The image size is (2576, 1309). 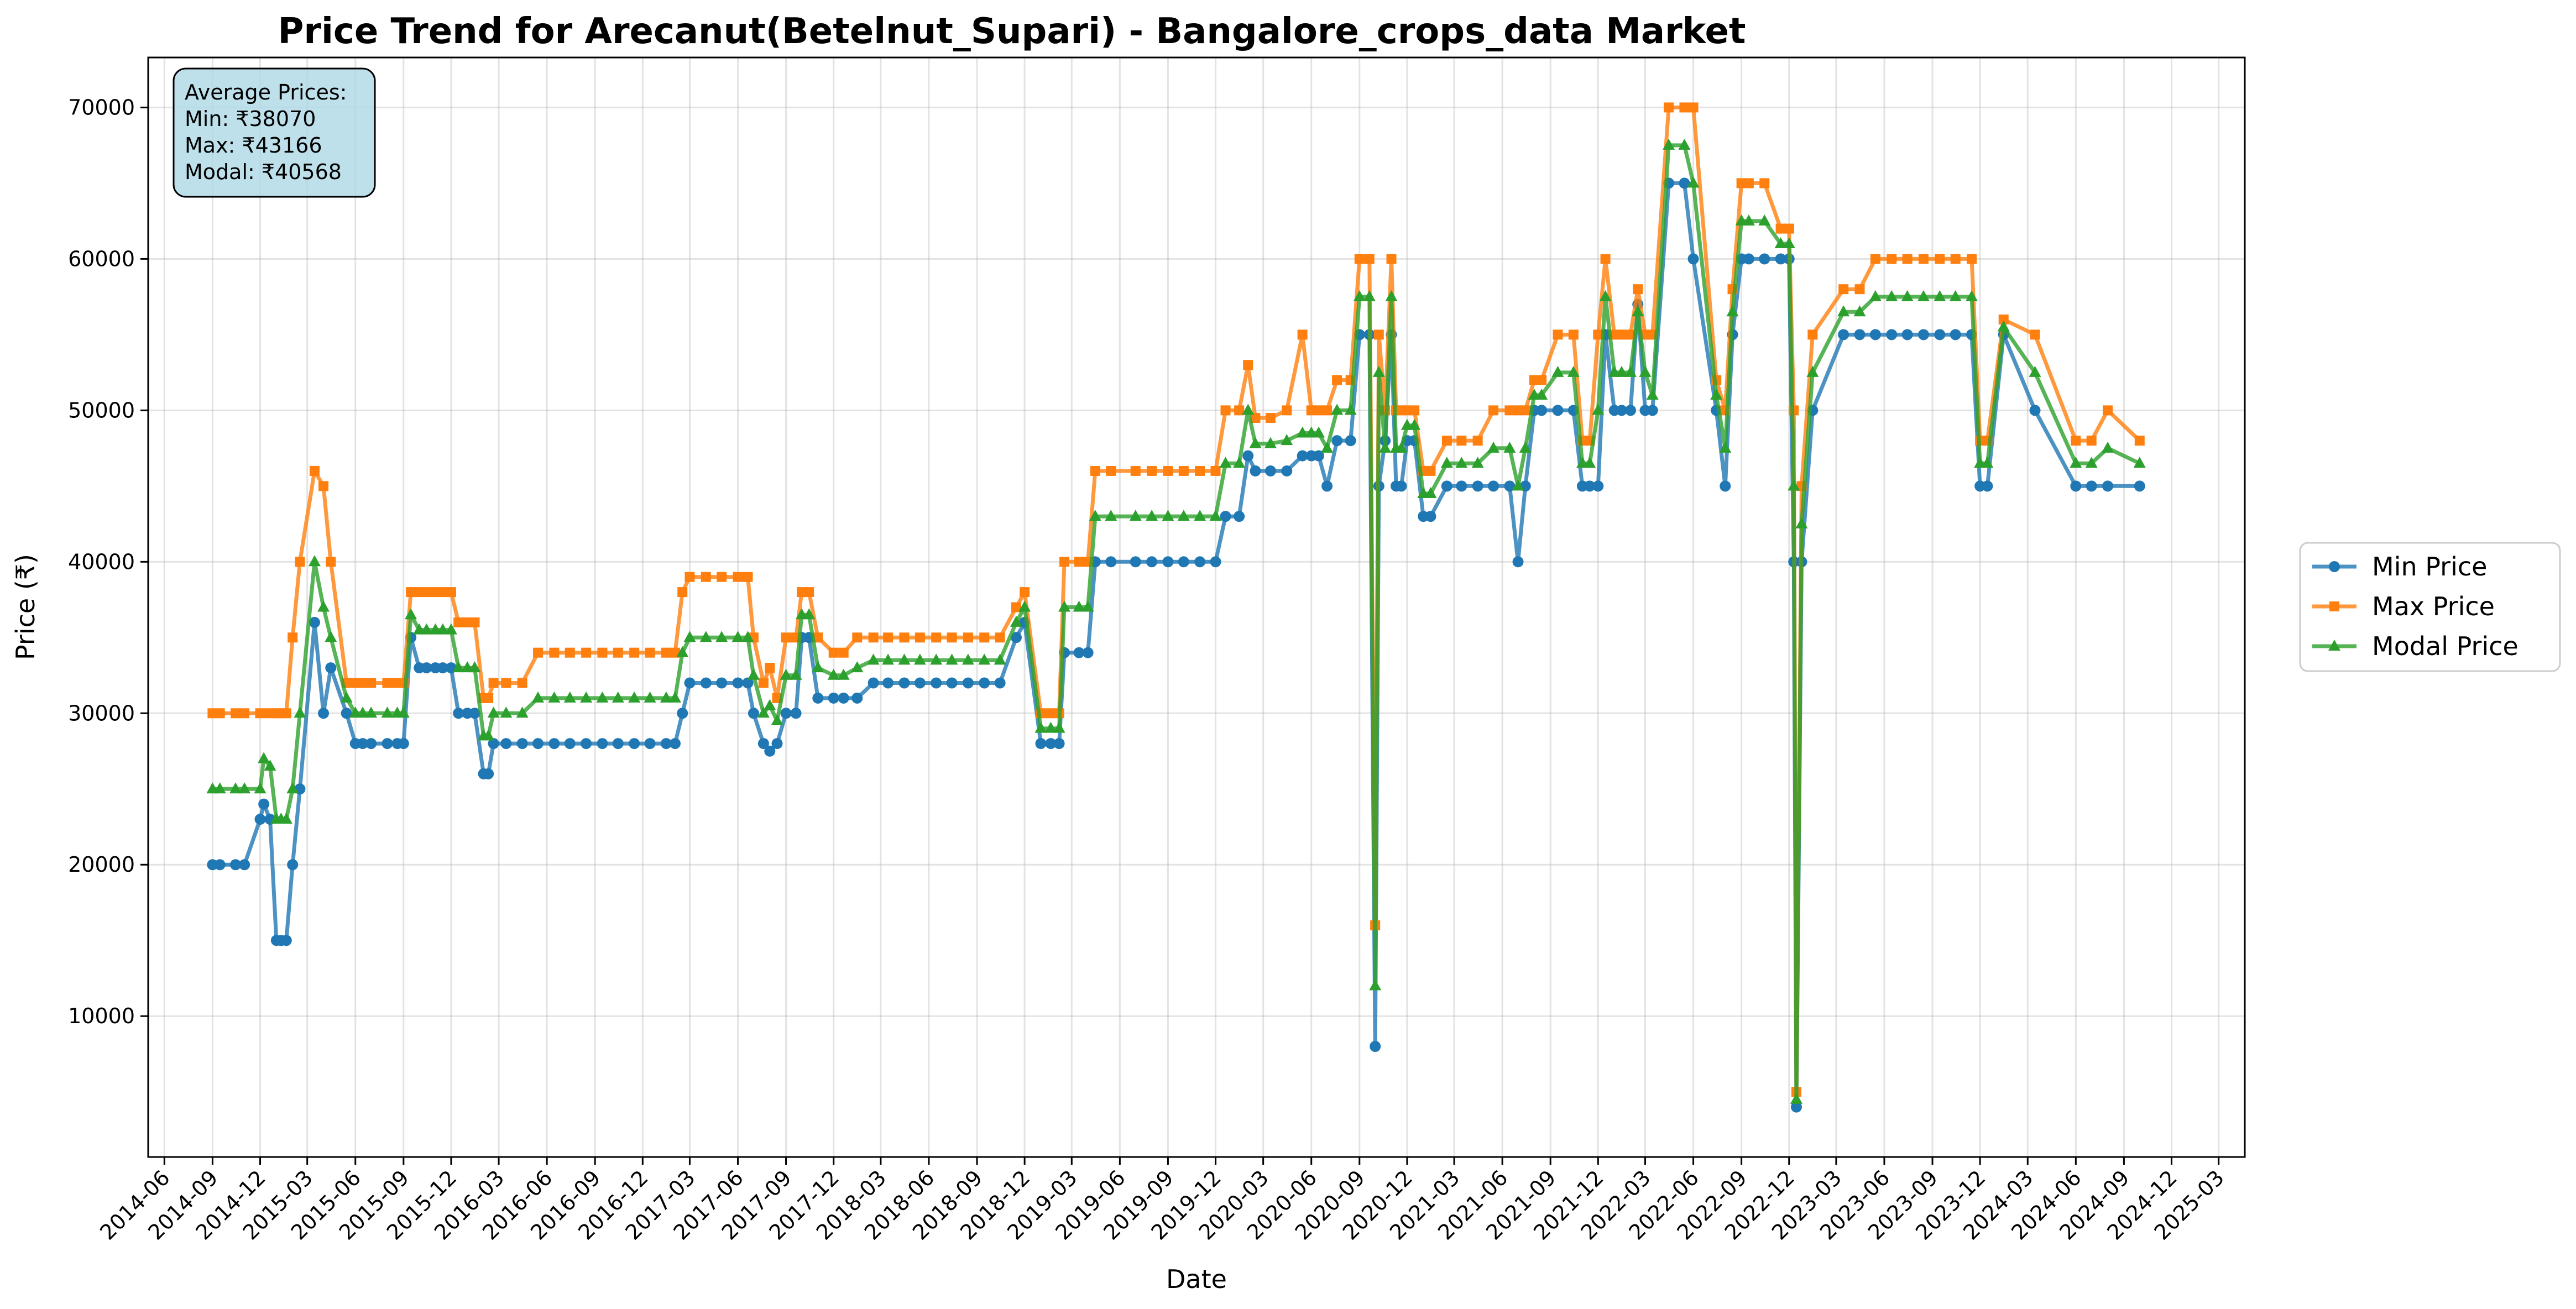 What do you see at coordinates (108, 561) in the screenshot?
I see `y-axis-ticks: 10000 20000 30000 40000 50000 60000 70000` at bounding box center [108, 561].